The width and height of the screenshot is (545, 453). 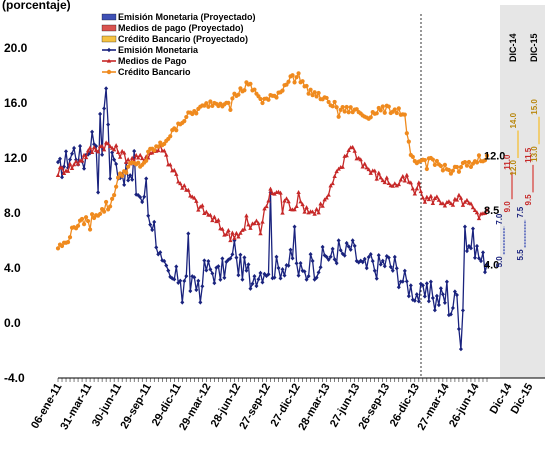 I want to click on projection-value-label: 11.5, so click(x=528, y=155).